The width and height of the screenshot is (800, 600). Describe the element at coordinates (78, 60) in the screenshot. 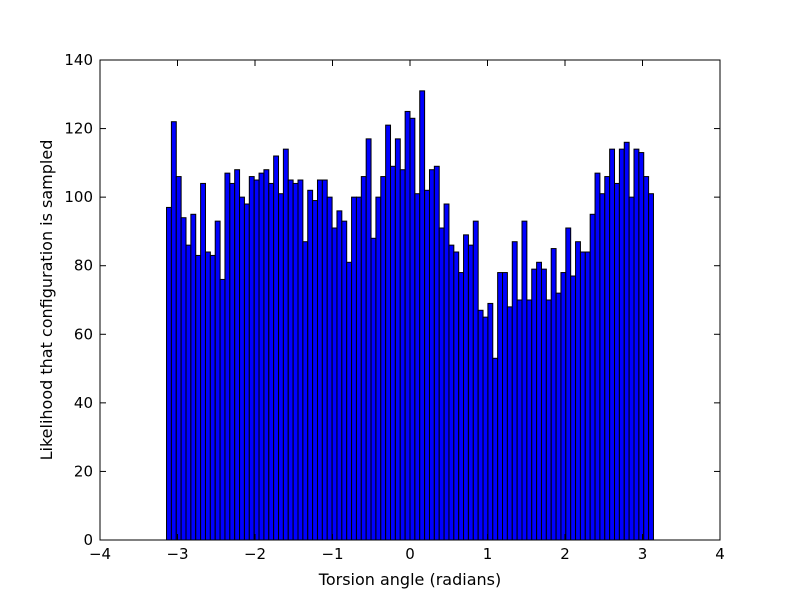

I see `y-tick-label: 140` at that location.